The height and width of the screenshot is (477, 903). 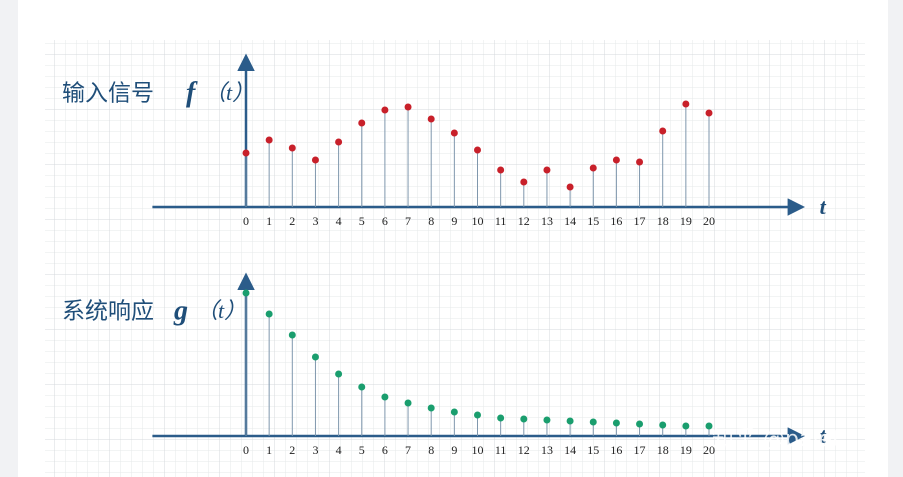 I want to click on chart-title: 系统响应, so click(x=108, y=310).